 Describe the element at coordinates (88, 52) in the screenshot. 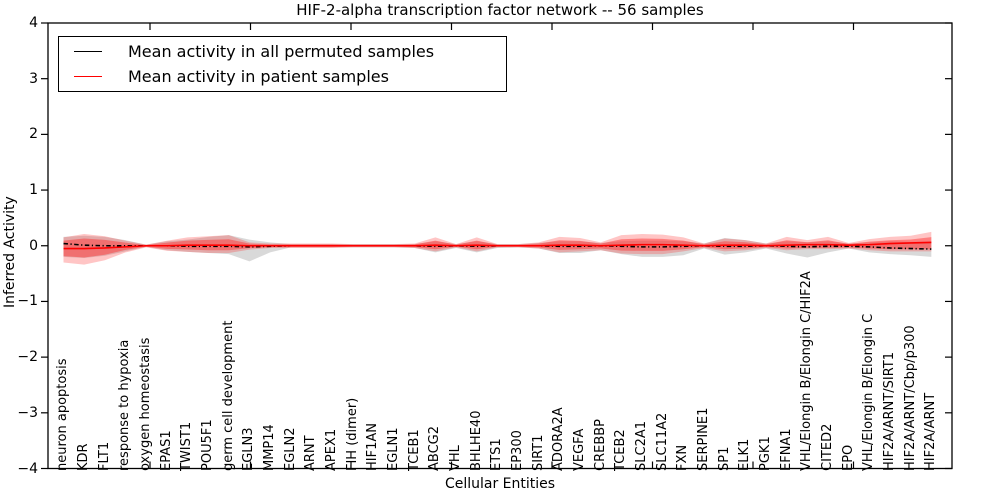

I see `legend-line-sample-black` at that location.